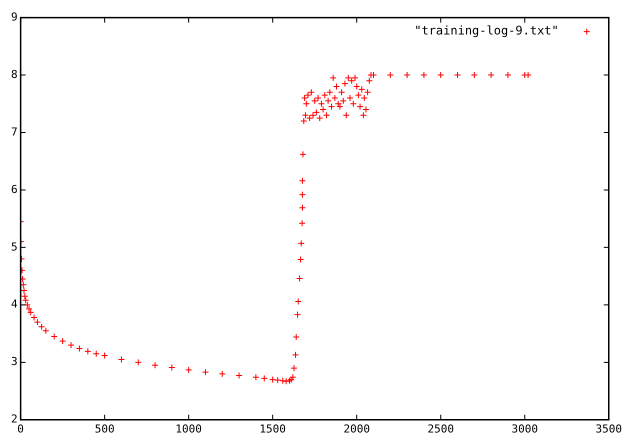 This screenshot has width=633, height=447. I want to click on x-tick-label: 0, so click(20, 429).